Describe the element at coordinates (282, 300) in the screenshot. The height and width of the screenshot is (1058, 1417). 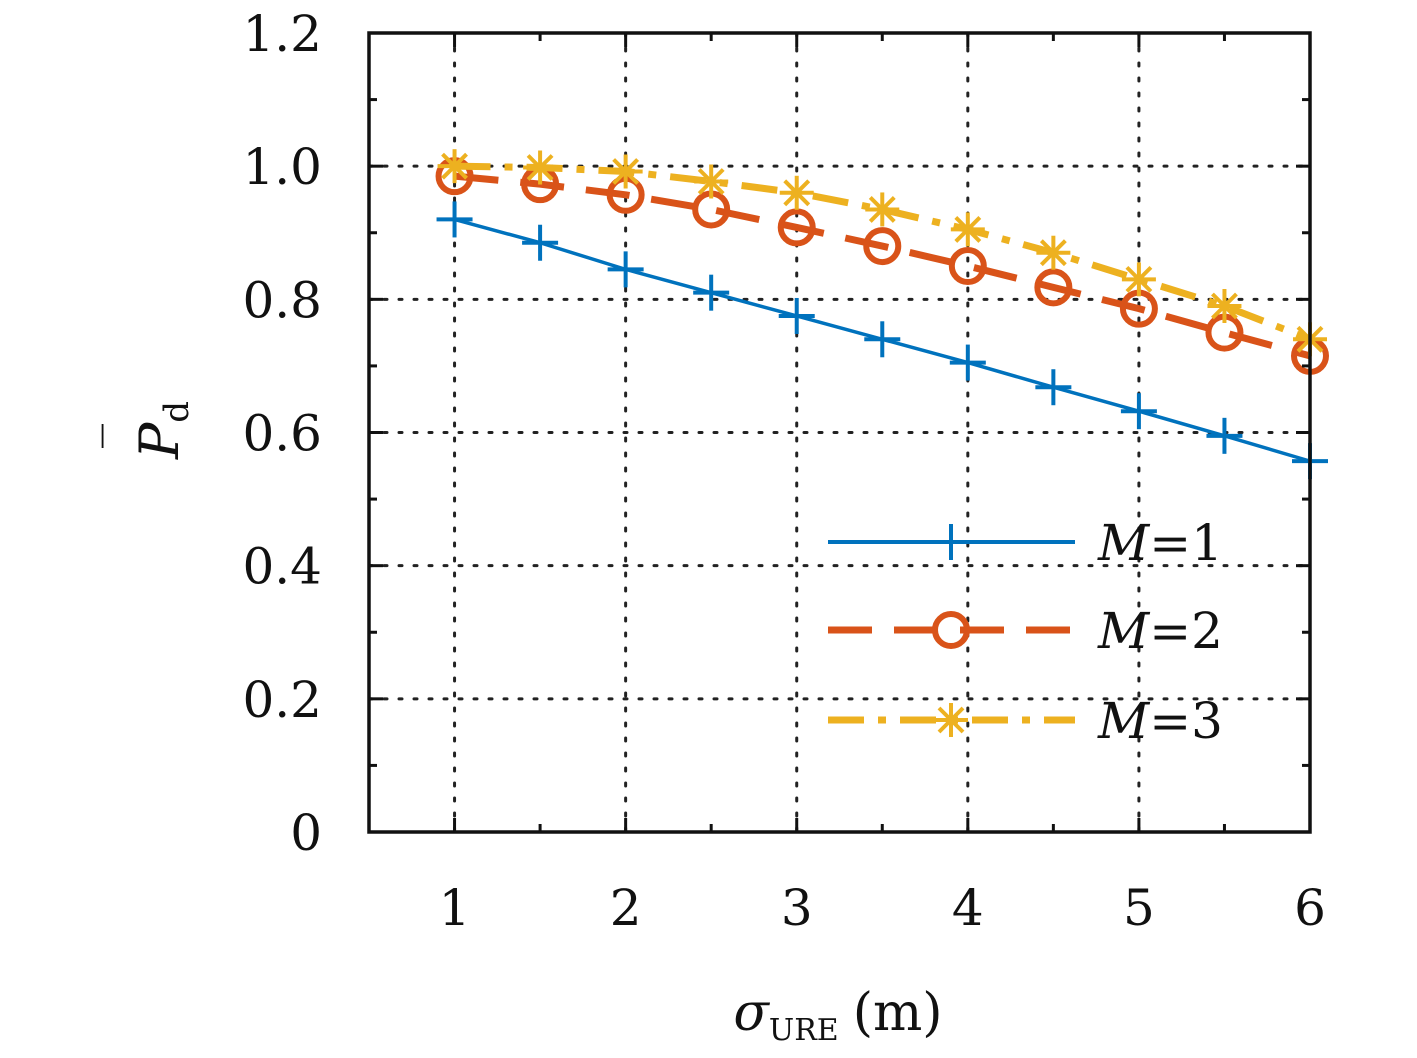
I see `y-tick-label: 0.8` at that location.